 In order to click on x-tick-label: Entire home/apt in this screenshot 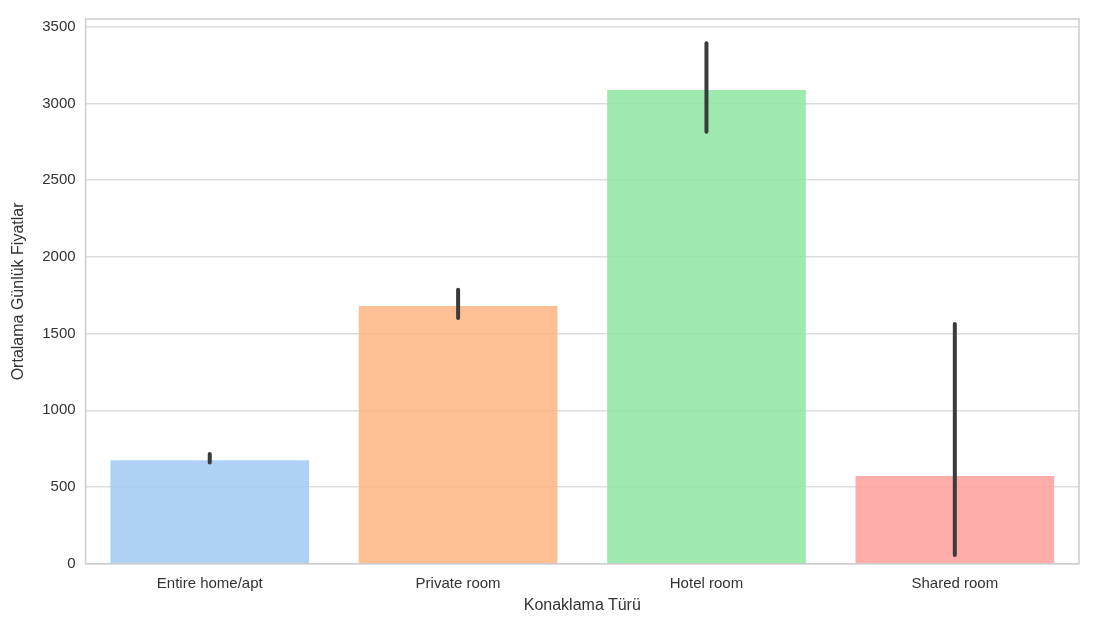, I will do `click(210, 582)`.